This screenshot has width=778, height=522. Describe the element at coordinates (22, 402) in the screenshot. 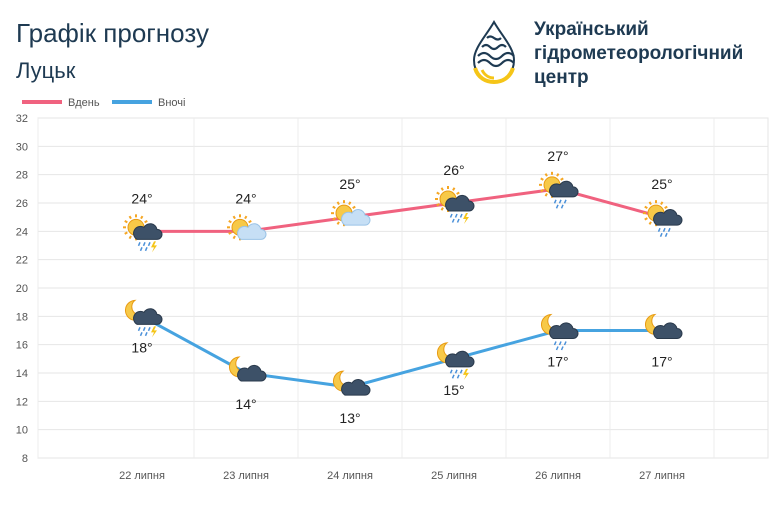

I see `y-tick-label: 12` at that location.